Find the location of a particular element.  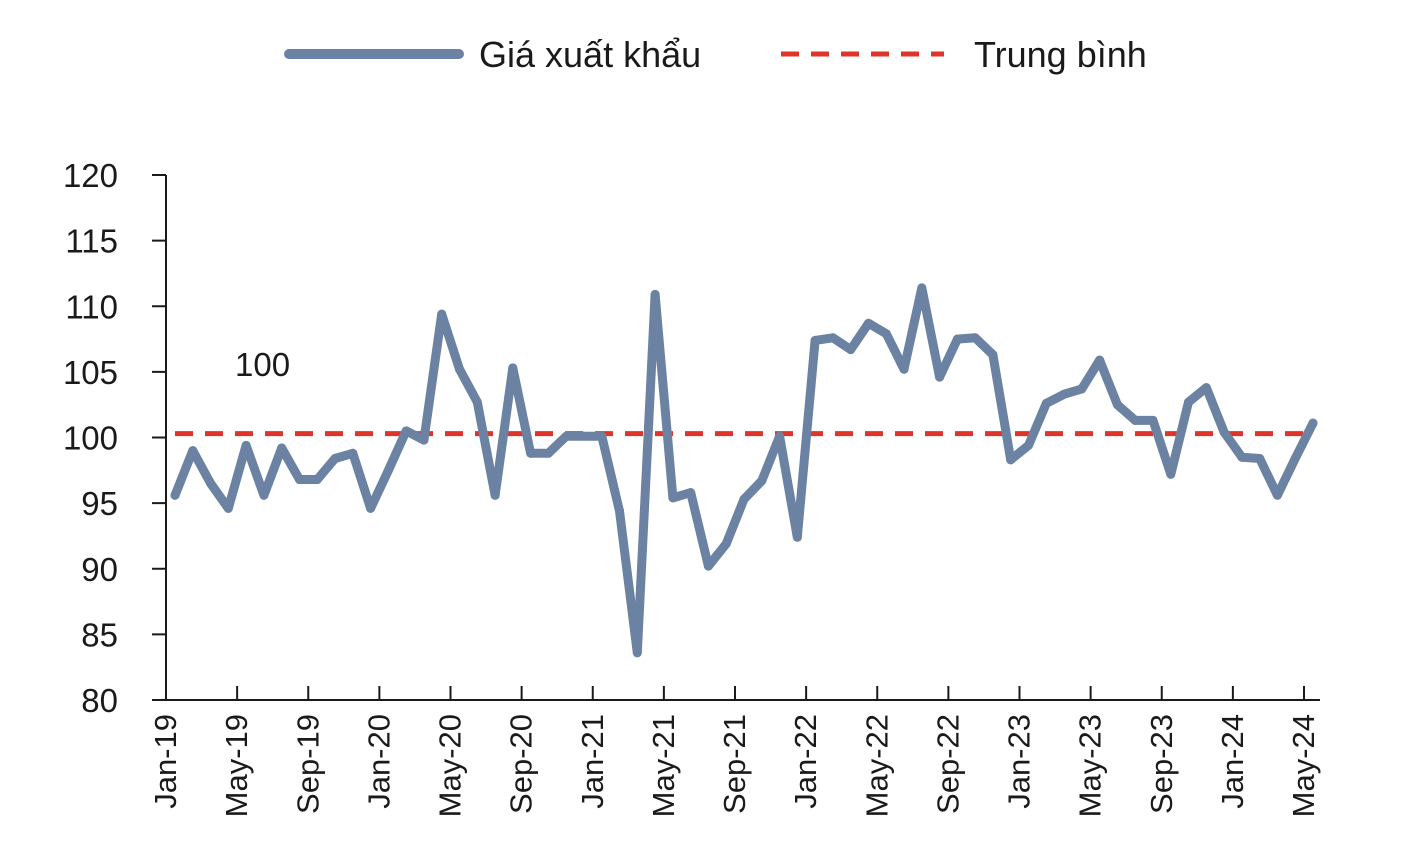

x-tick-label: May-21 is located at coordinates (663, 765).